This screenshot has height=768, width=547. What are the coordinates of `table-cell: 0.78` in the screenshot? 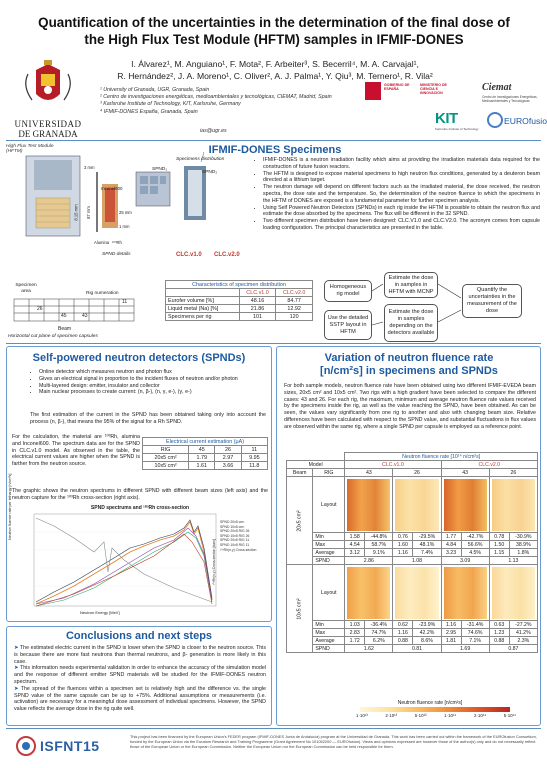 It's located at (499, 536).